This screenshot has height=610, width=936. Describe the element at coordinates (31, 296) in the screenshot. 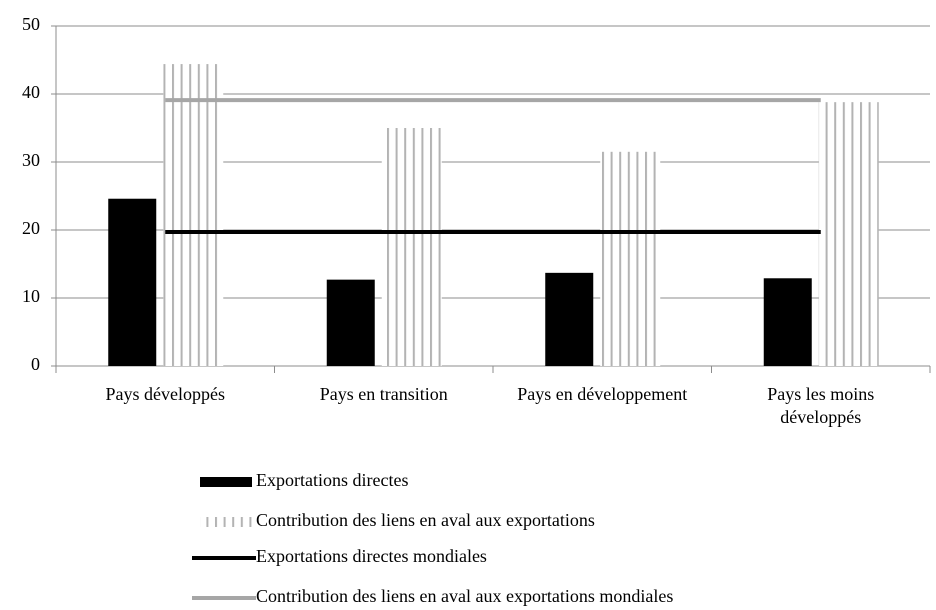

I see `y-tick-label: 10` at that location.